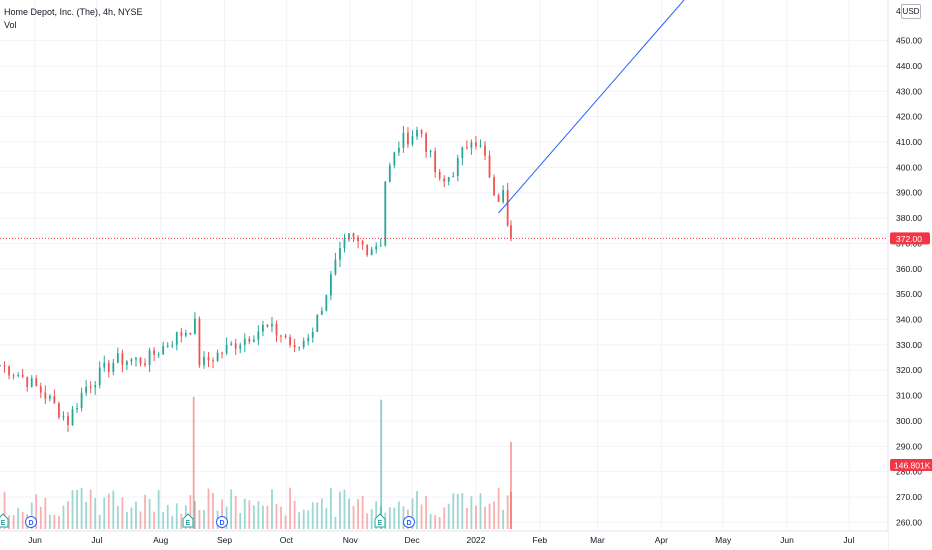  What do you see at coordinates (10, 25) in the screenshot?
I see `volume-legend-label: Vol` at bounding box center [10, 25].